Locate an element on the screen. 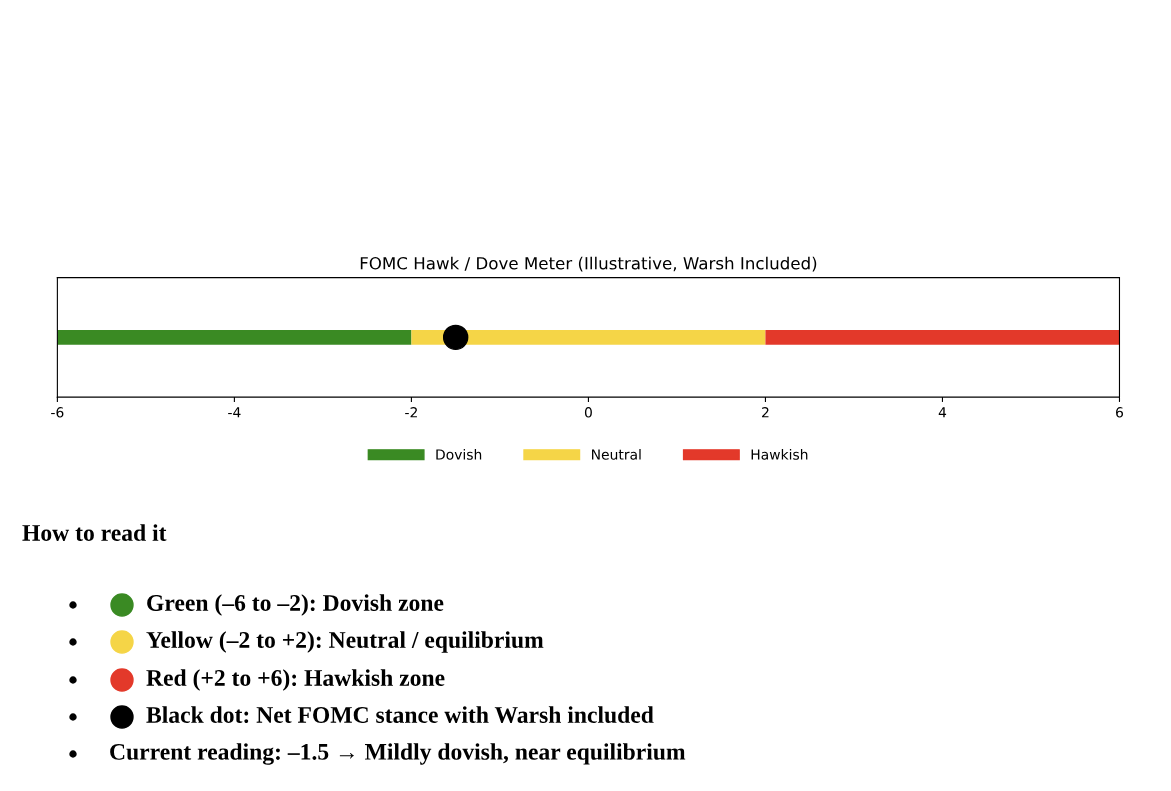  x-tick-label: -6 is located at coordinates (57, 412).